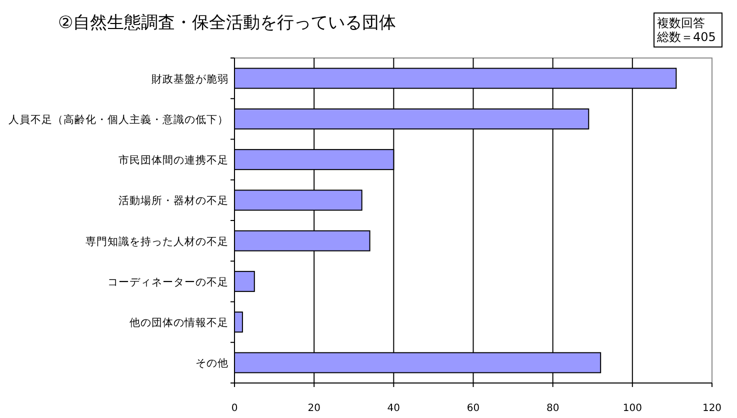 The height and width of the screenshot is (418, 737). Describe the element at coordinates (681, 23) in the screenshot. I see `annotation: 複数回答` at that location.